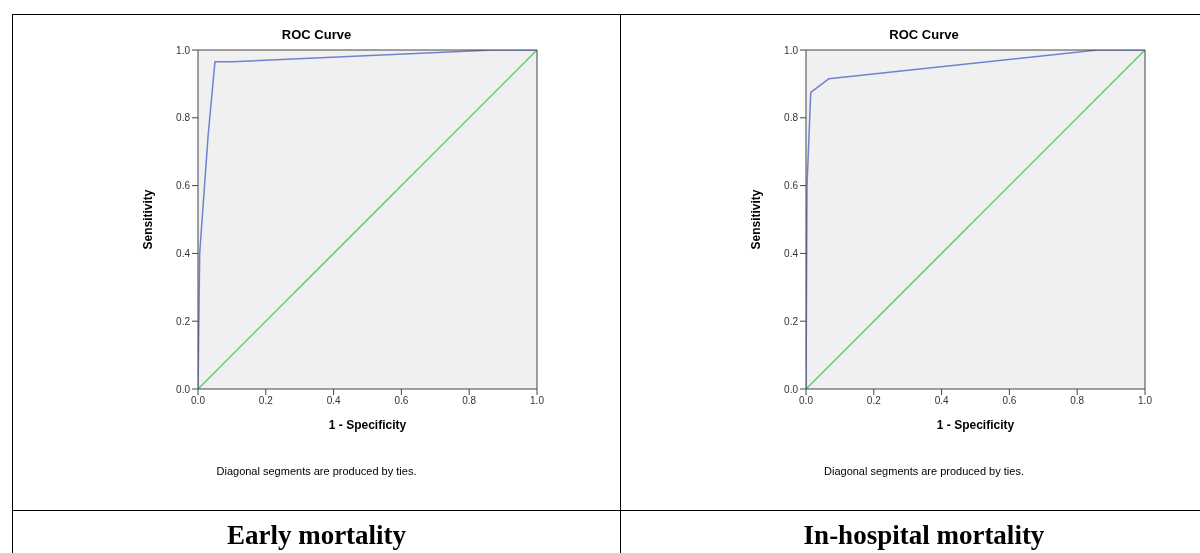 This screenshot has height=553, width=1200. What do you see at coordinates (910, 531) in the screenshot?
I see `text: In-hospital mortality` at bounding box center [910, 531].